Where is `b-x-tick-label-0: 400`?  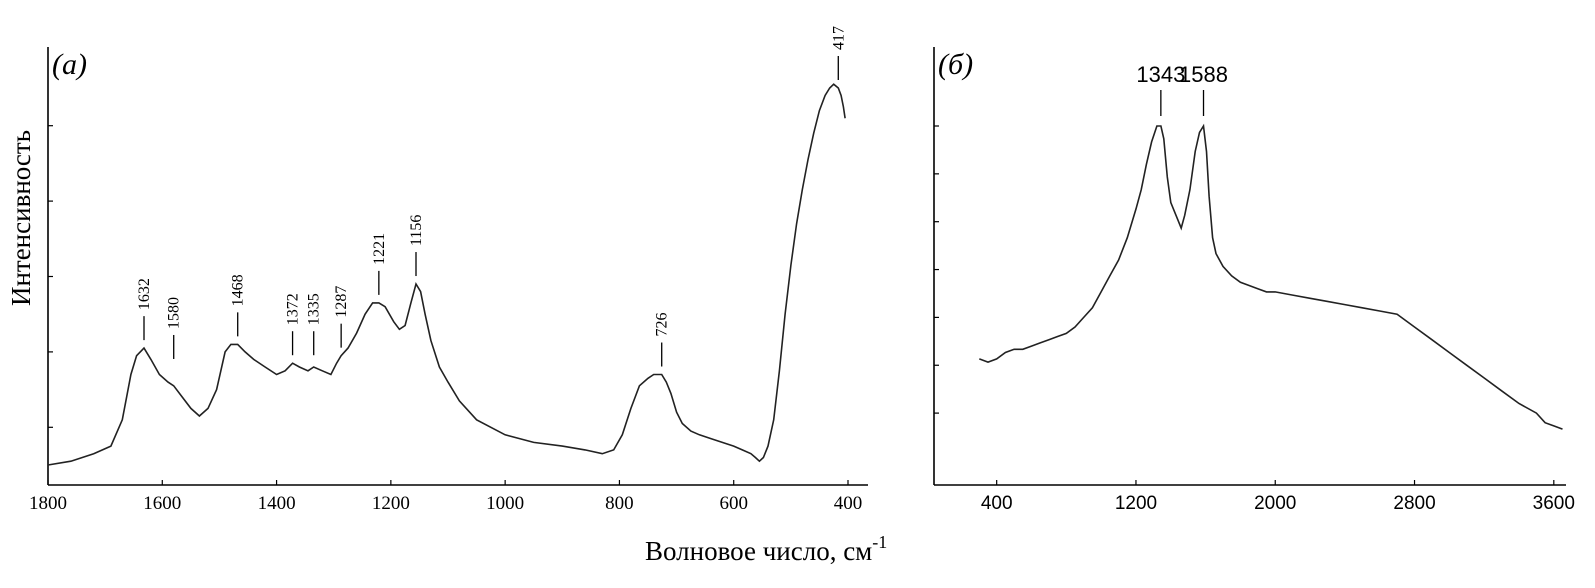
b-x-tick-label-0: 400 is located at coordinates (997, 503).